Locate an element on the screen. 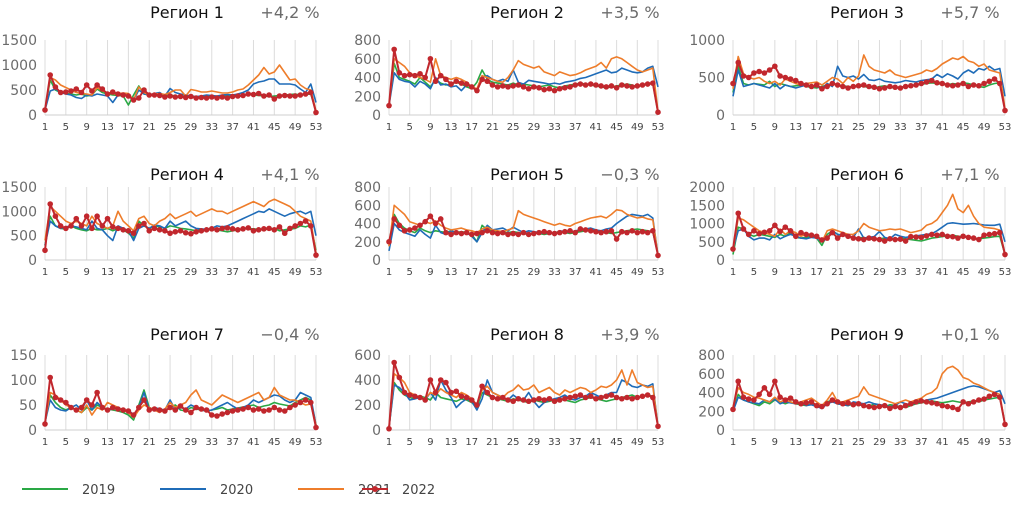  x-tick-label: 17 is located at coordinates (816, 442).